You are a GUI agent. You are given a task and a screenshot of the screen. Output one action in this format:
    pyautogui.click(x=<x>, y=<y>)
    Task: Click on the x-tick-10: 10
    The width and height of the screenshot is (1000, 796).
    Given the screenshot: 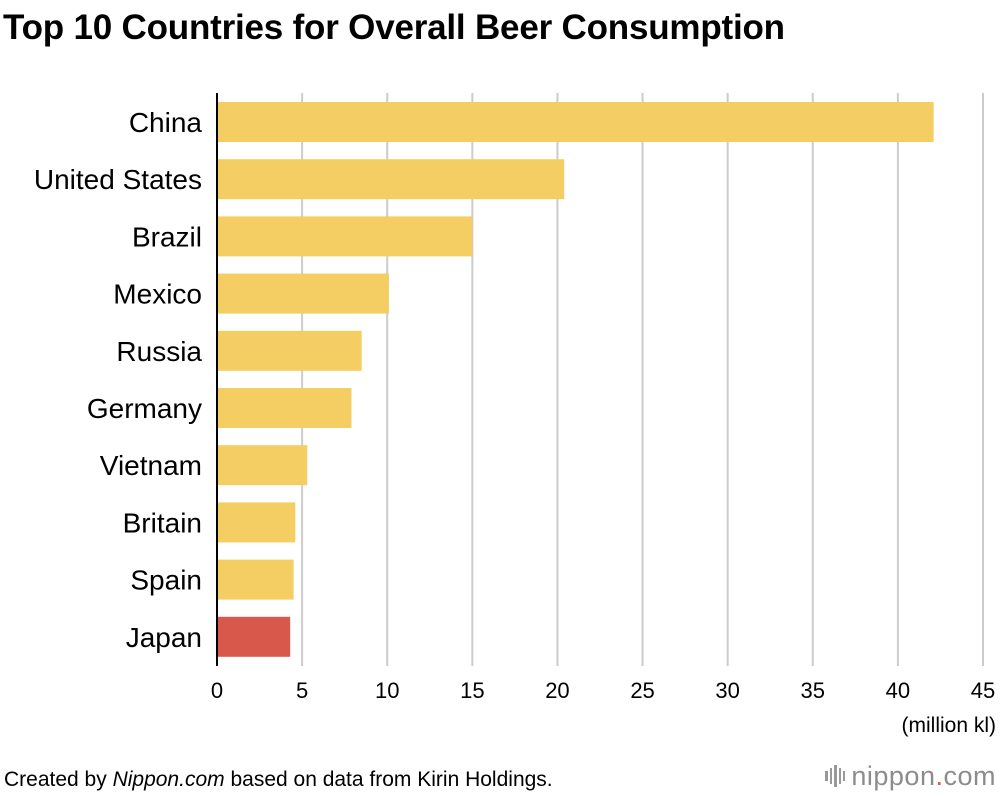 What is the action you would take?
    pyautogui.click(x=387, y=690)
    